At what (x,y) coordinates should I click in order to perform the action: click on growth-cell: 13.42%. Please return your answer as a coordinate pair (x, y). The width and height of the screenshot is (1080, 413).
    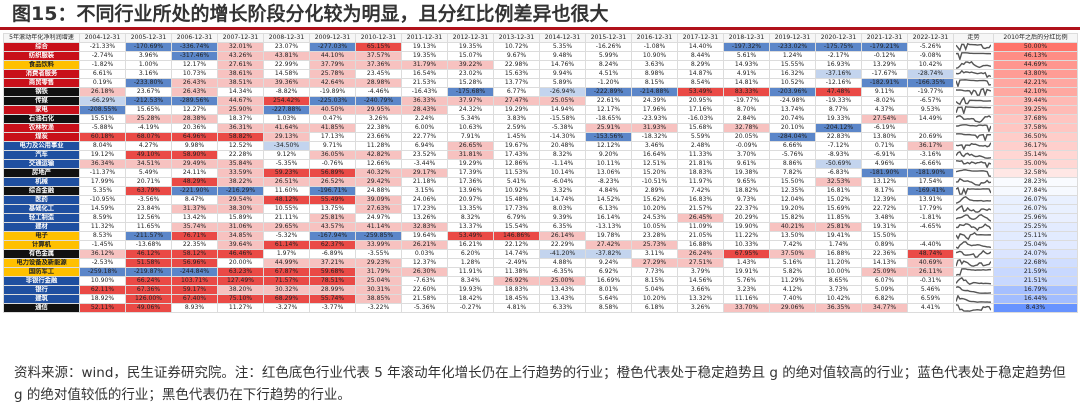
    Looking at the image, I should click on (194, 218).